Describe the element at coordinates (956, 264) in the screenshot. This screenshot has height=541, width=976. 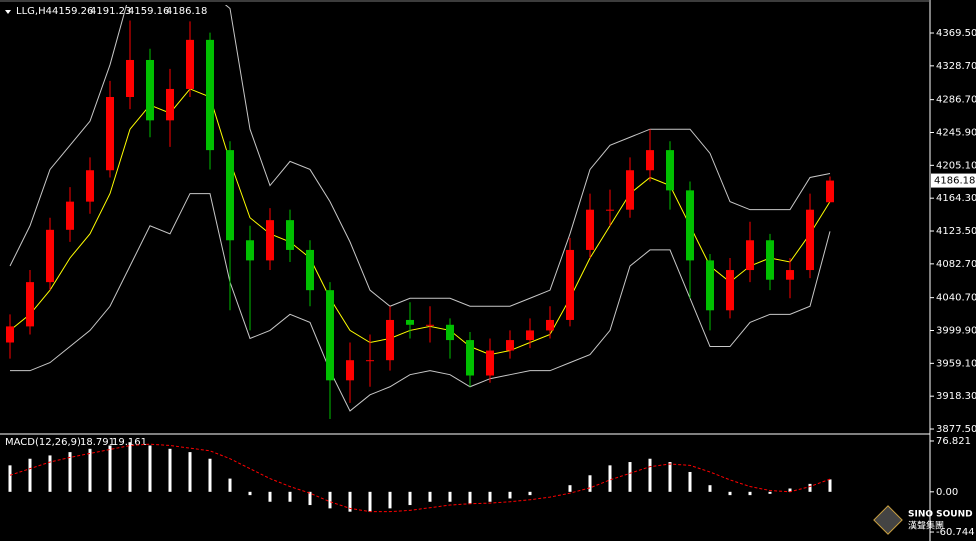
I see `y-tick-label: 4082.70` at that location.